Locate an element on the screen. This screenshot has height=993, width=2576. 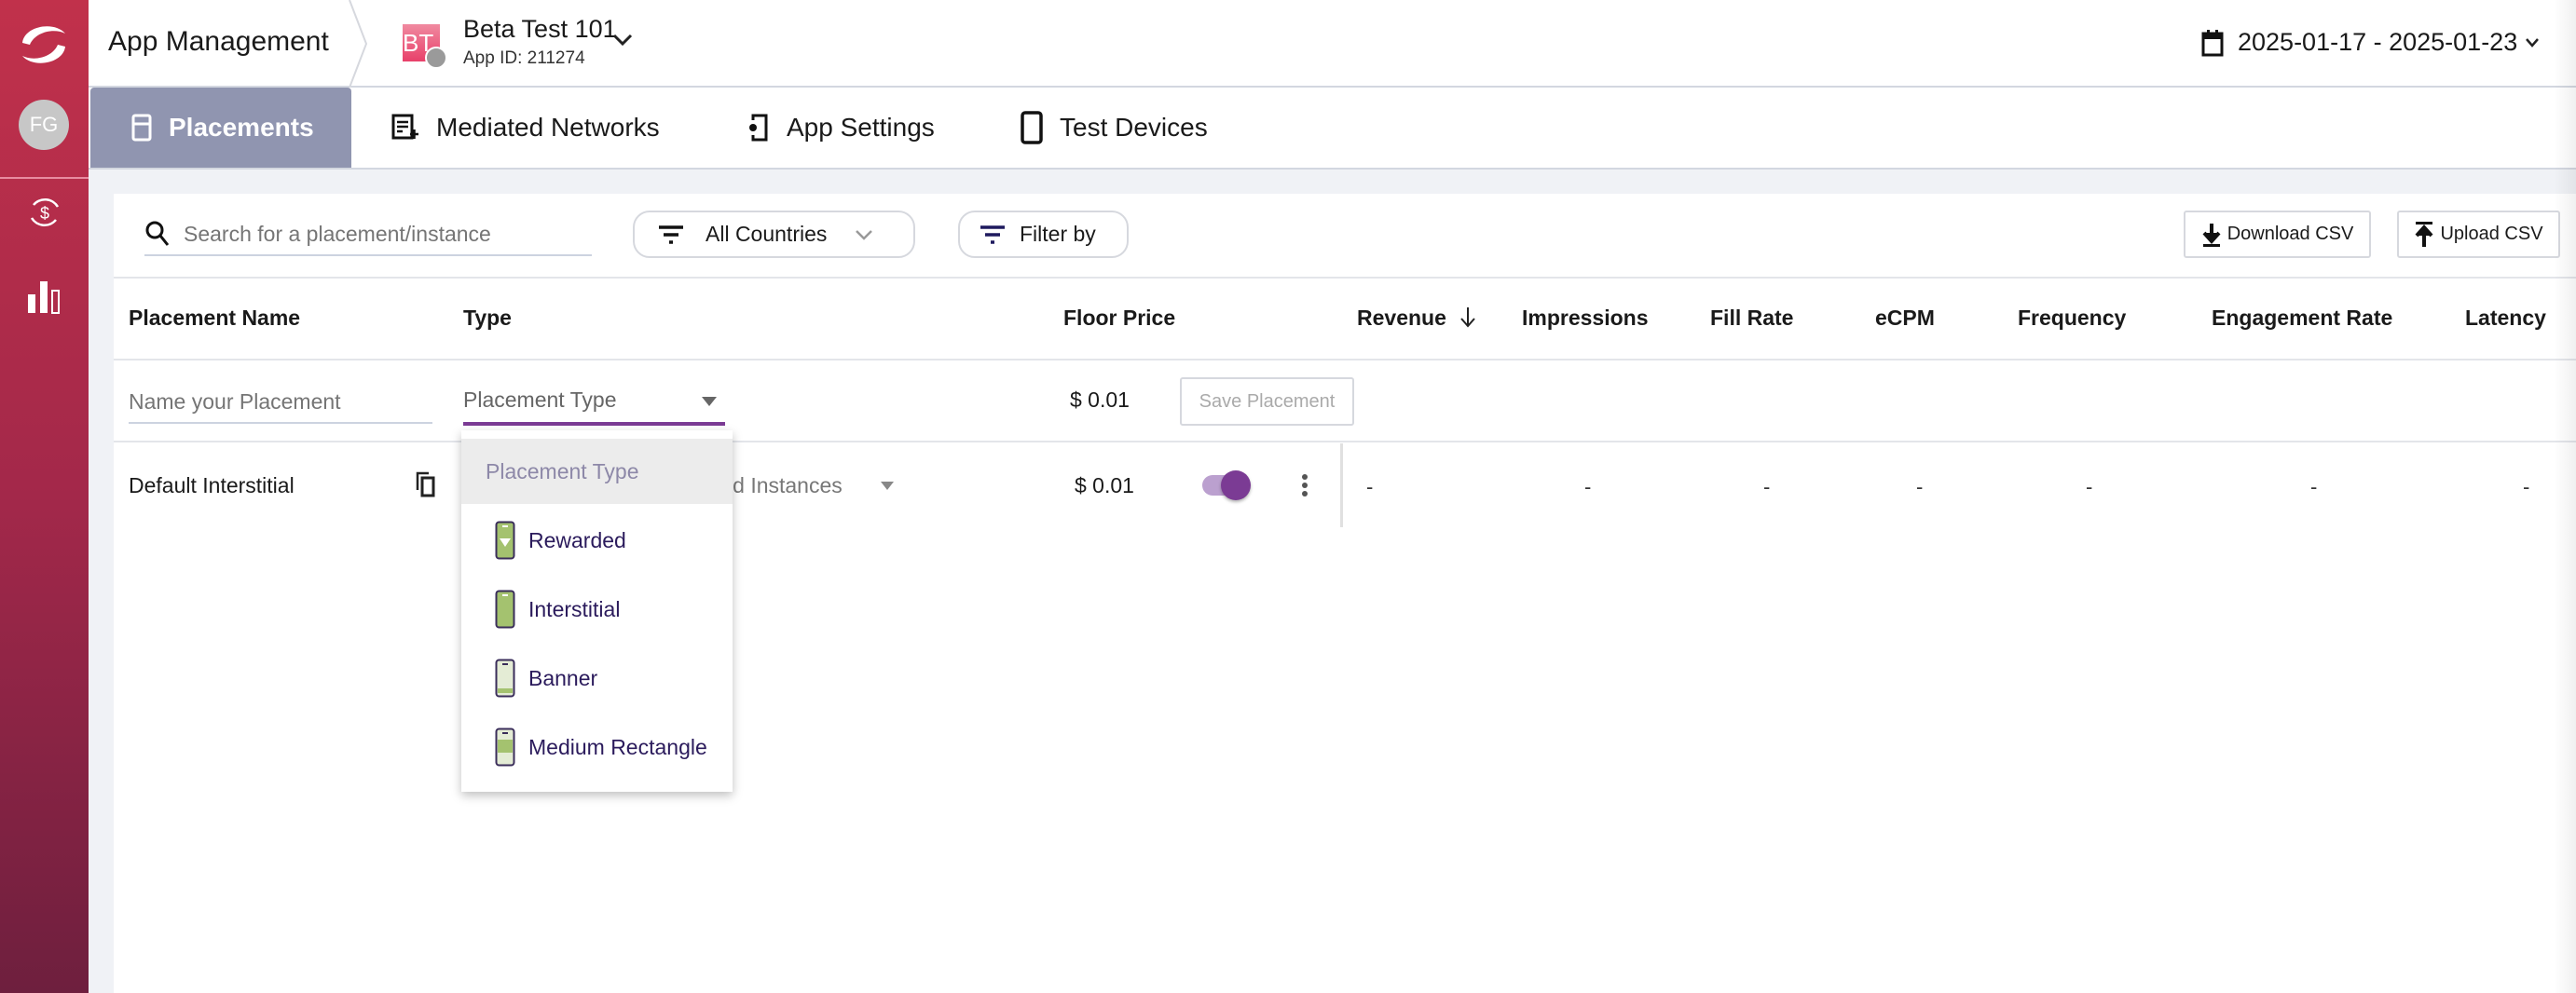
menu-item-banner: Banner is located at coordinates (597, 679).